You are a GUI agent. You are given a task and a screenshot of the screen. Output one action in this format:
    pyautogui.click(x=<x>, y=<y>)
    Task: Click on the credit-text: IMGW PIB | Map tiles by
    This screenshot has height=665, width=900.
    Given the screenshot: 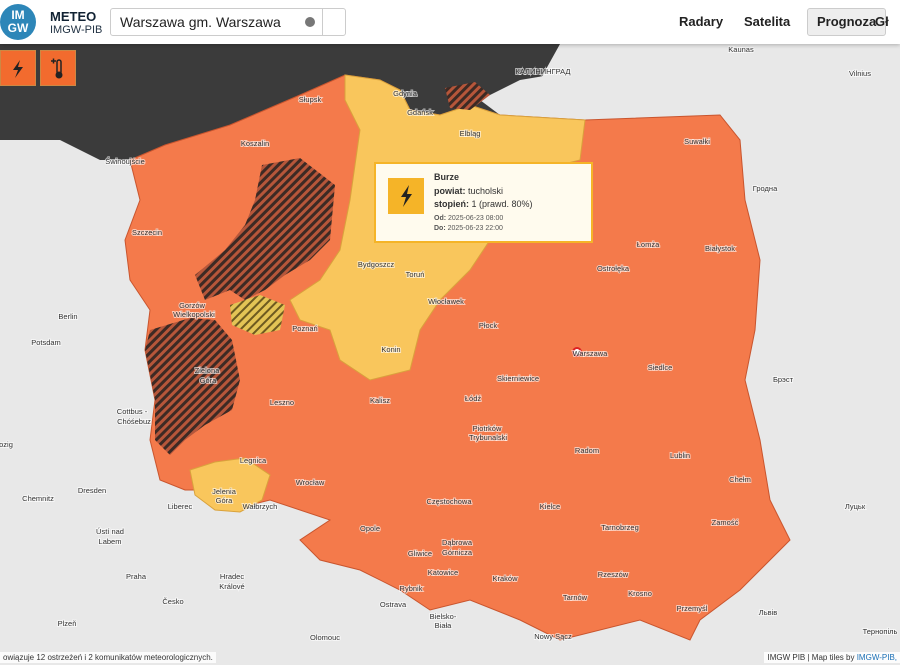 What is the action you would take?
    pyautogui.click(x=811, y=657)
    